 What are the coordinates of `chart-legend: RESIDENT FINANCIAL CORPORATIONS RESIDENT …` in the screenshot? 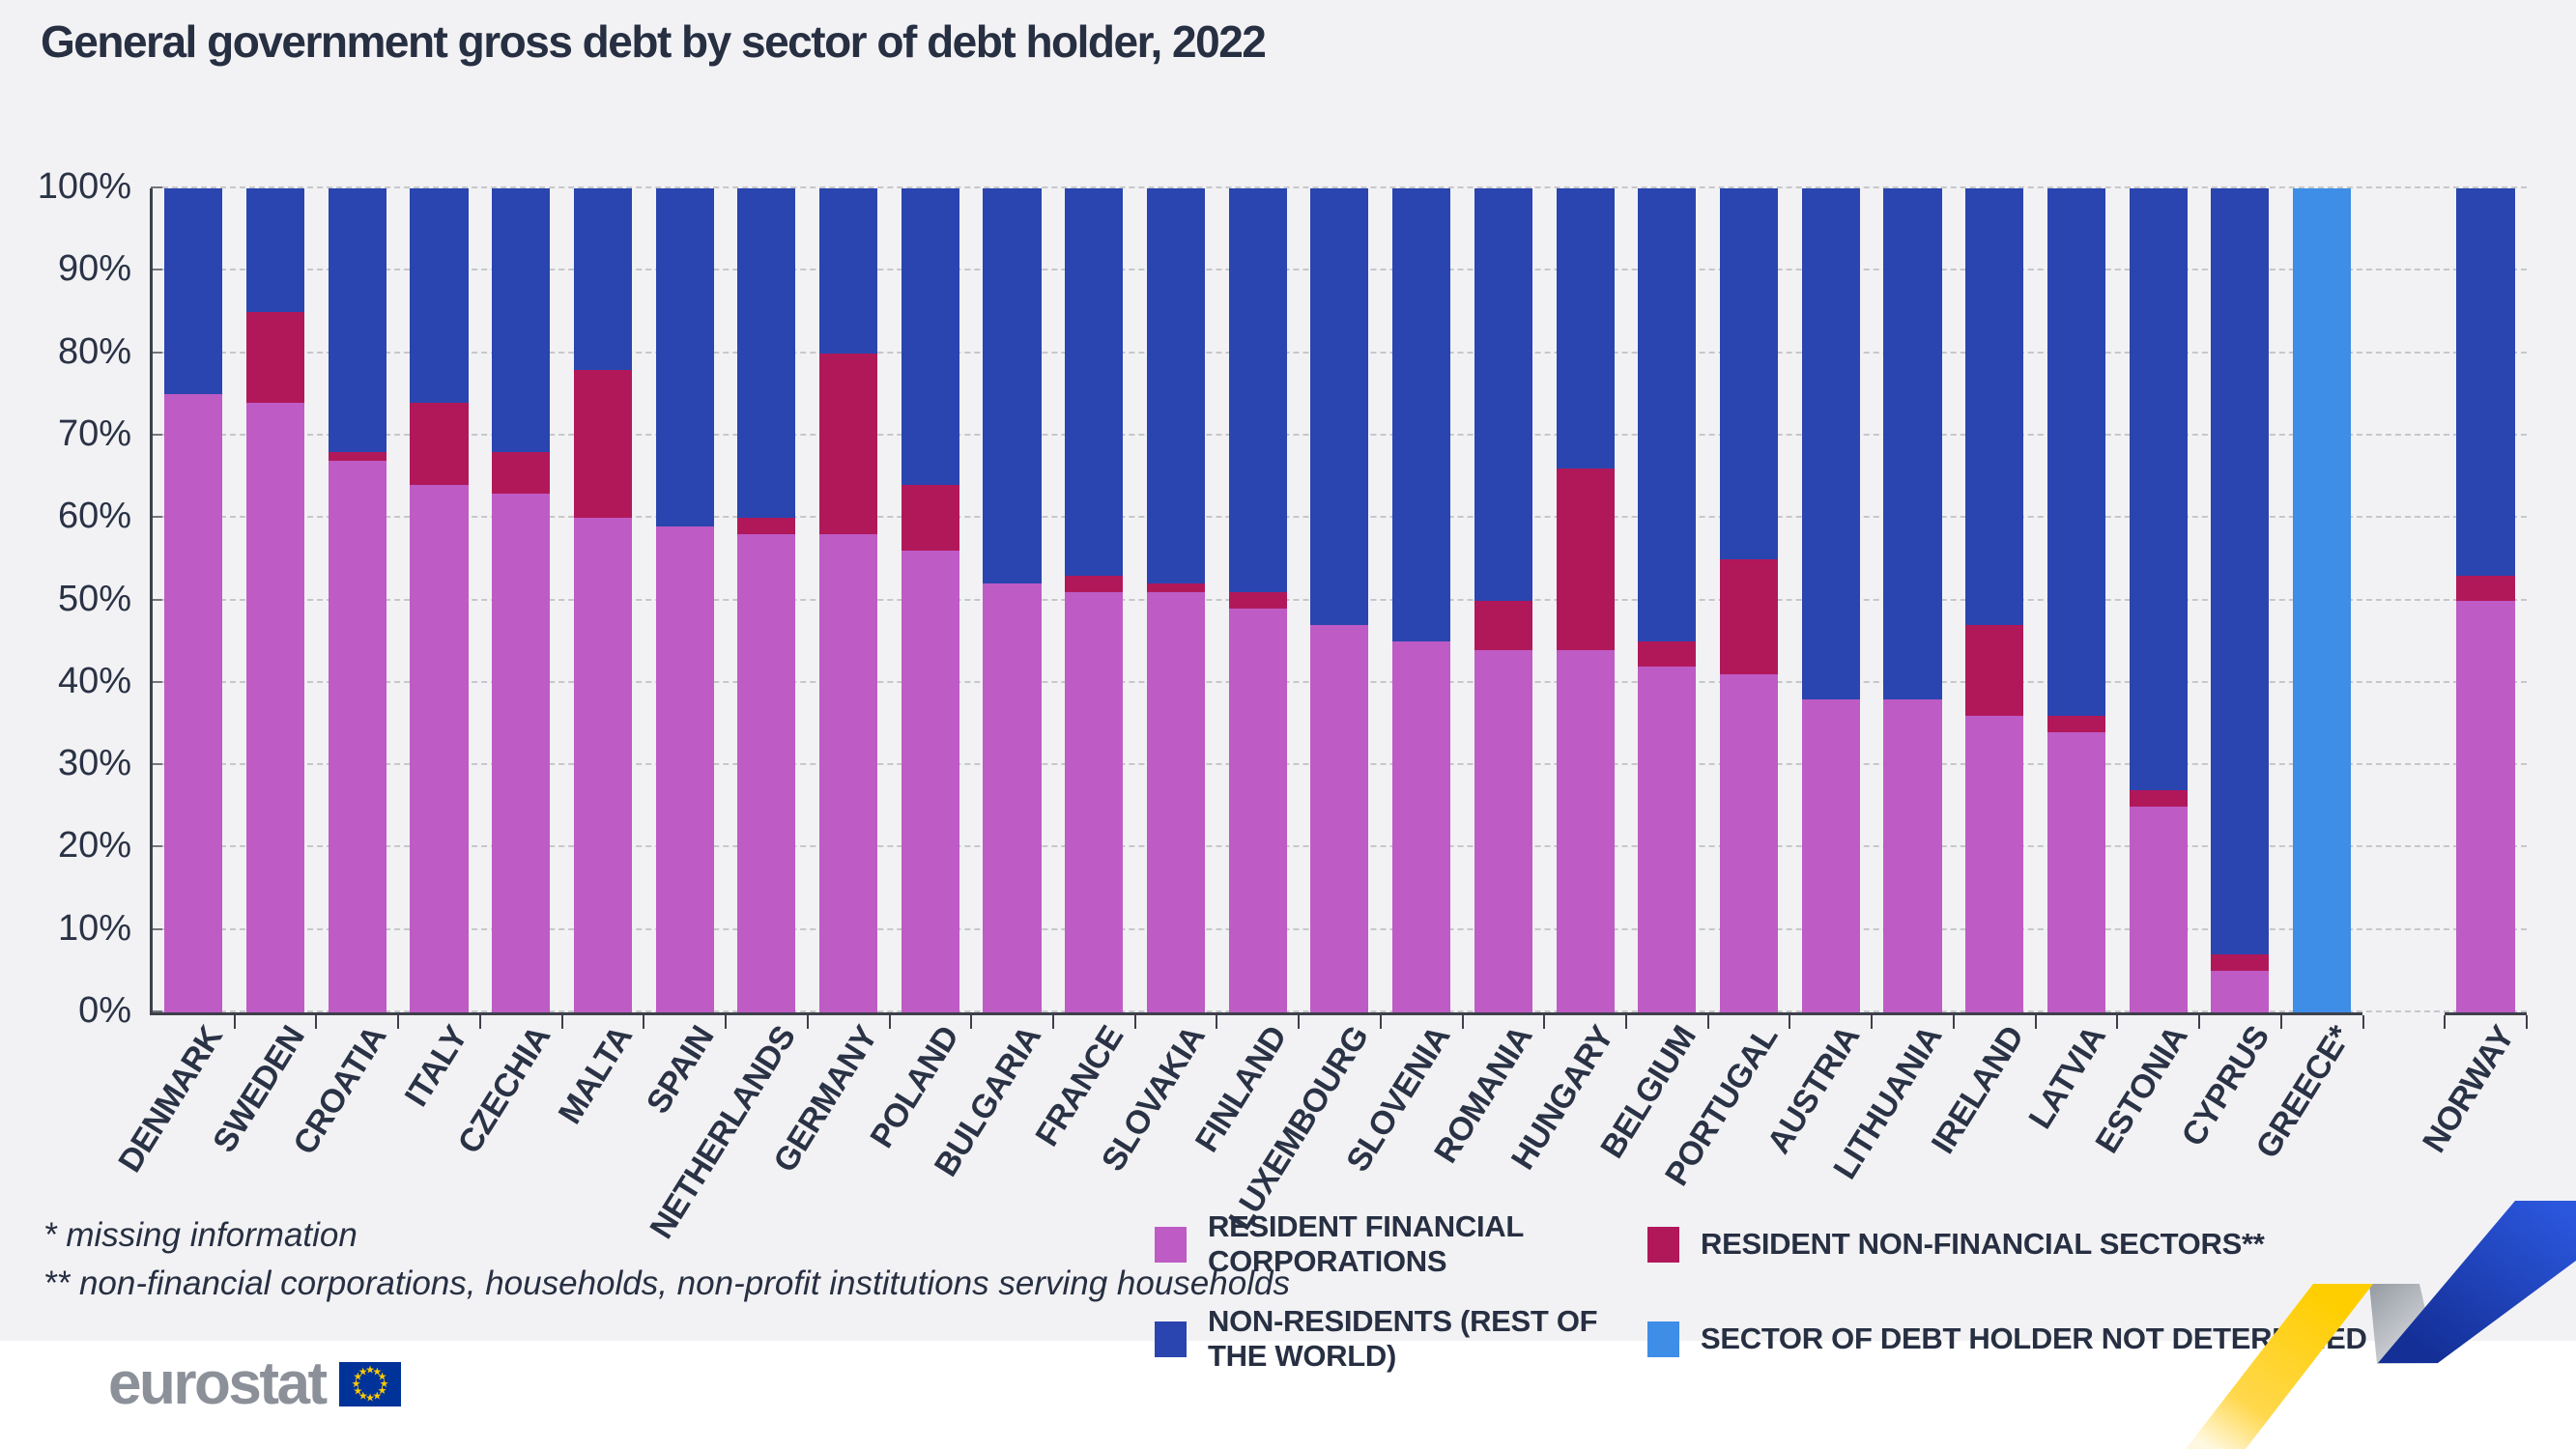 It's located at (1761, 1291).